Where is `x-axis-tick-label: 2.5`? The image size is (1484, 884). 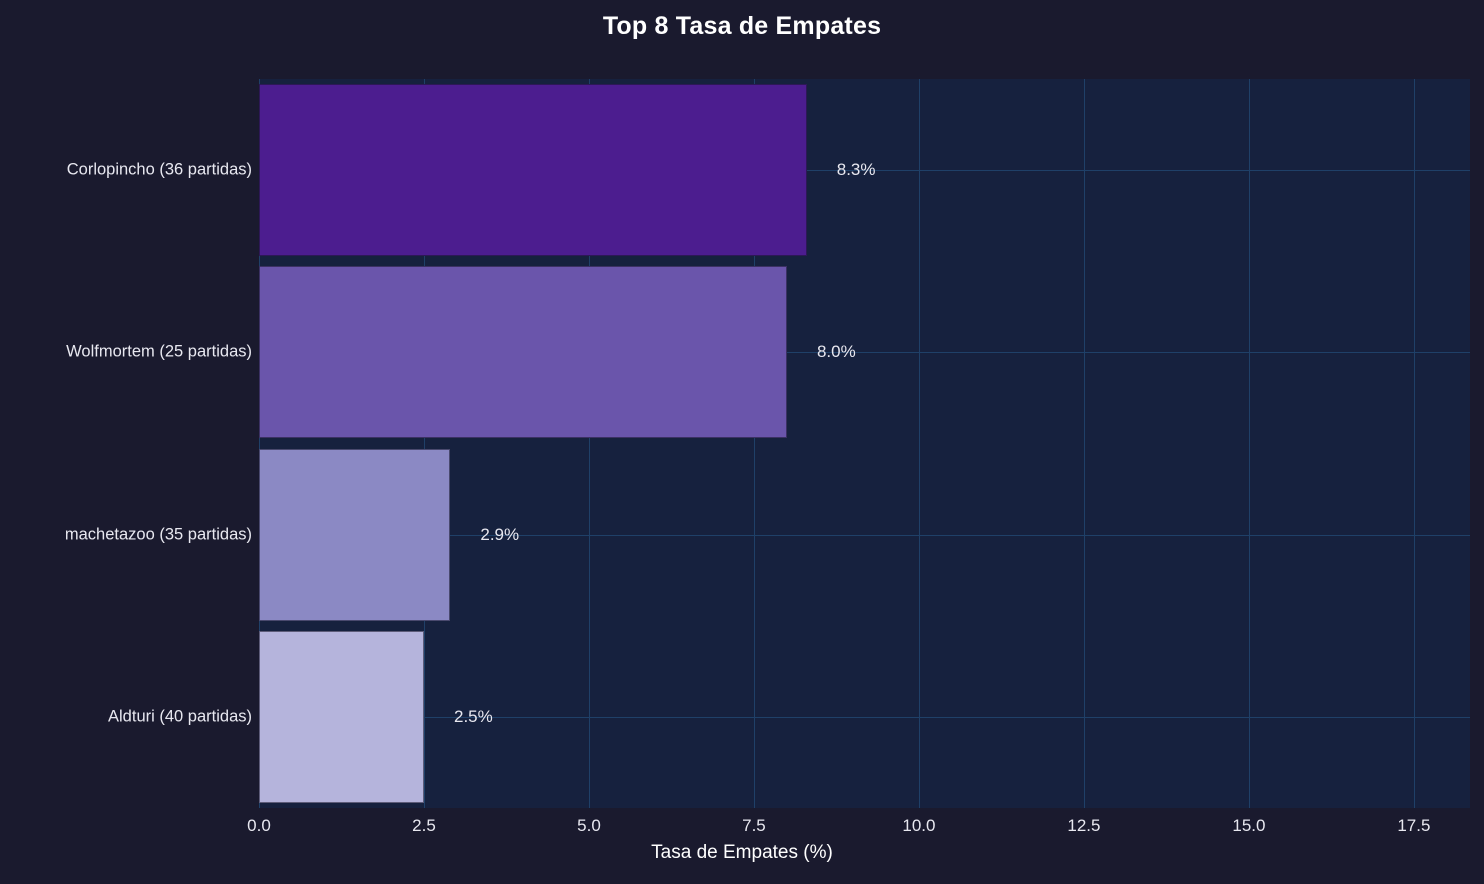 x-axis-tick-label: 2.5 is located at coordinates (424, 825).